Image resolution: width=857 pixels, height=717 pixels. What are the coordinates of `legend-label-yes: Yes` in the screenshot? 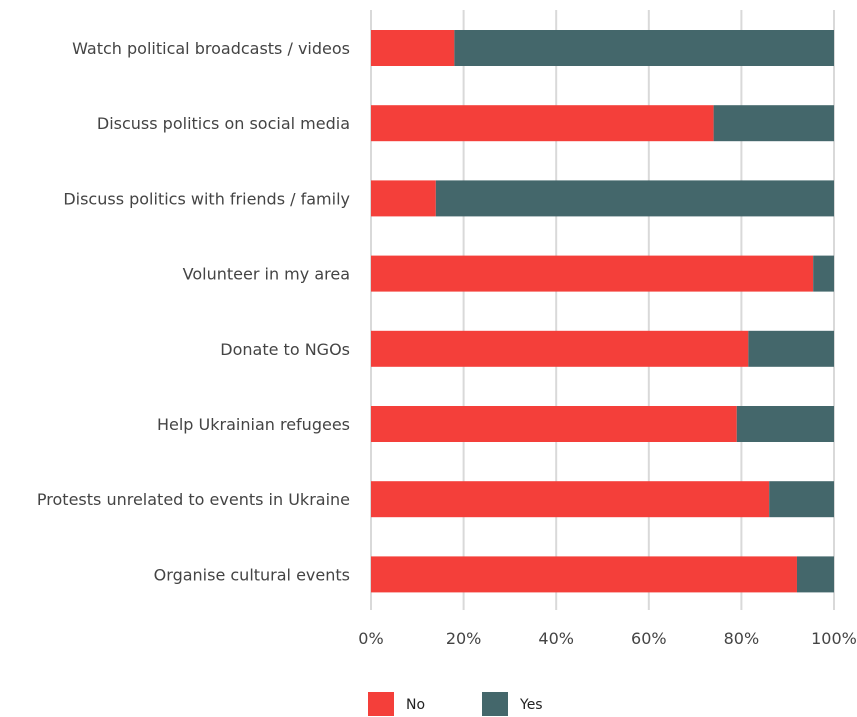 It's located at (531, 705).